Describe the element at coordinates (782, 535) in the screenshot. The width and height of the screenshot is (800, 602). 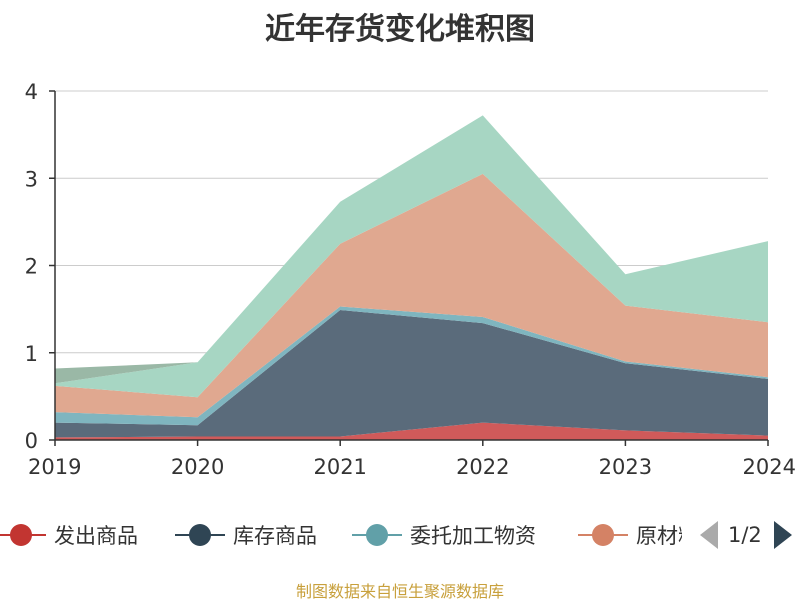
I see `legend-next-page-icon` at that location.